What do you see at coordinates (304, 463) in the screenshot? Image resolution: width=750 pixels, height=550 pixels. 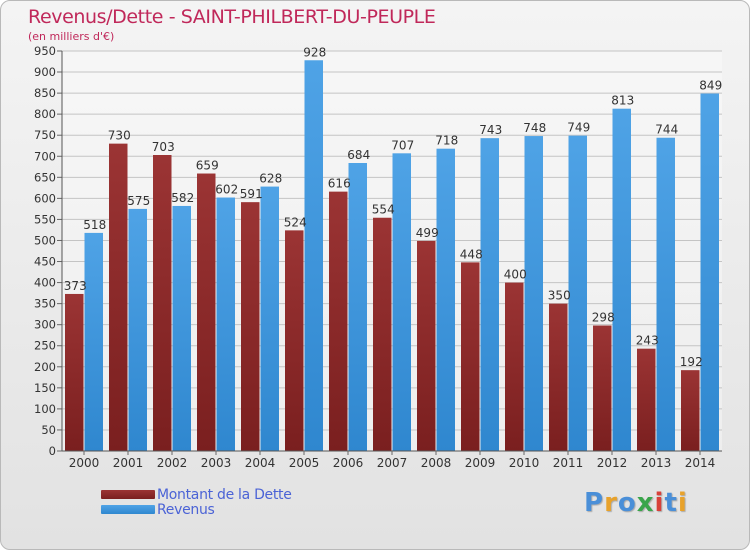 I see `x-tick-label: 2005` at bounding box center [304, 463].